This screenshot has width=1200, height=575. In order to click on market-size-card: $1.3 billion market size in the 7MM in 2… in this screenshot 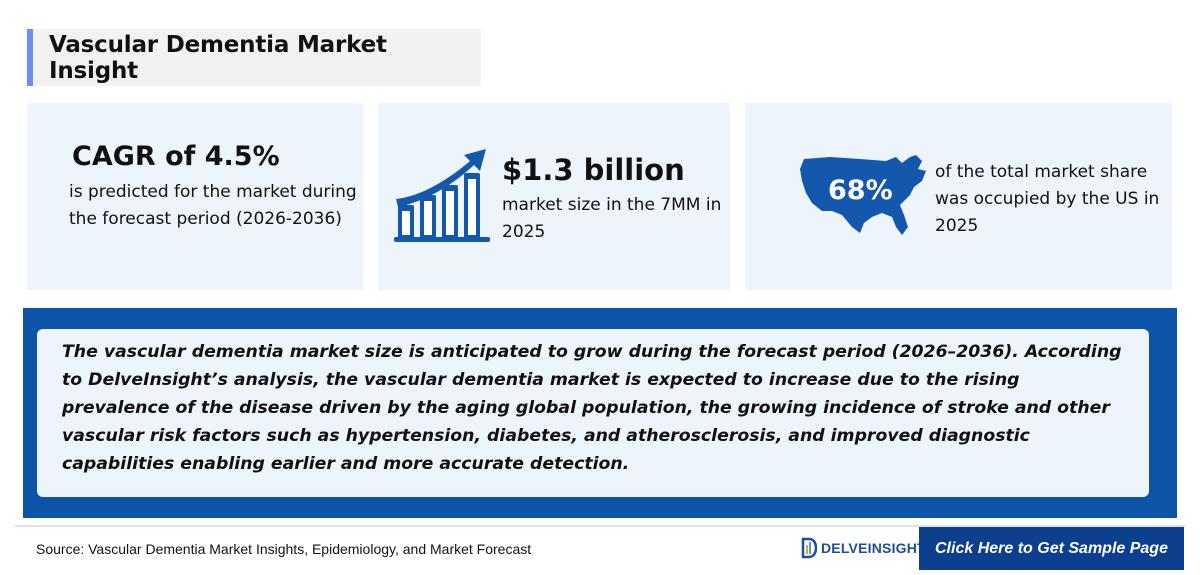, I will do `click(554, 196)`.